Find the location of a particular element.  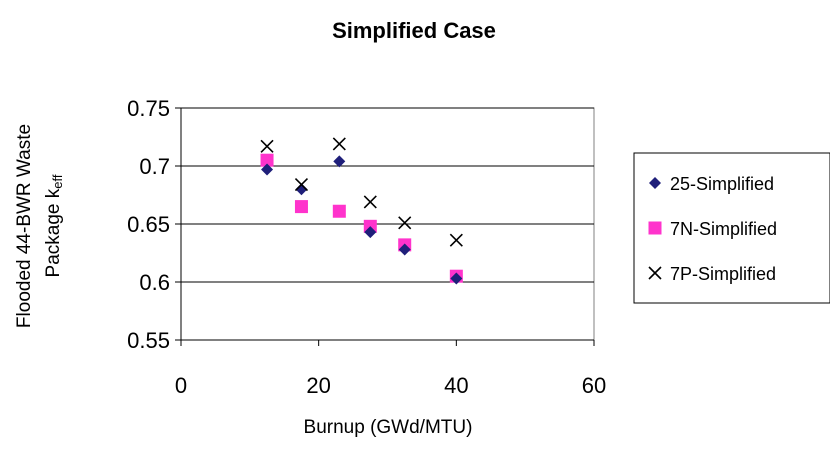

legend-box is located at coordinates (731, 228).